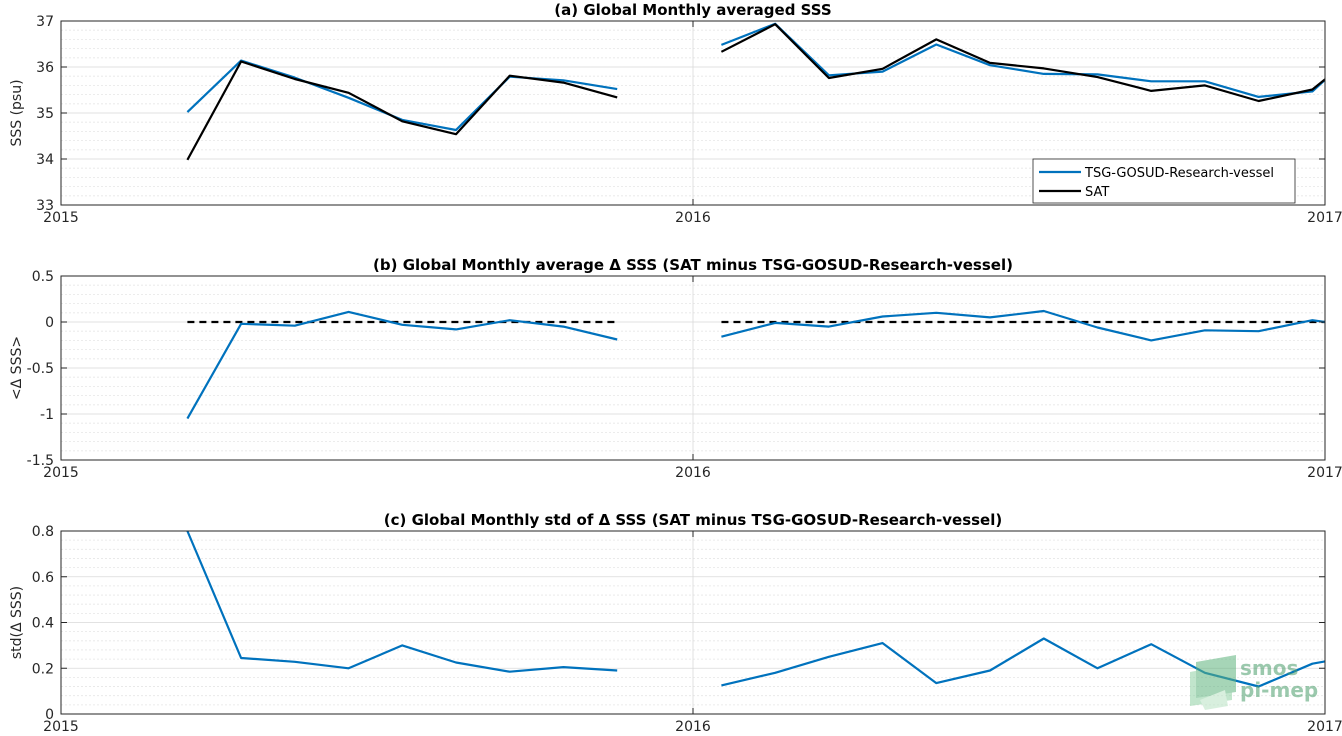 This screenshot has height=736, width=1342. Describe the element at coordinates (43, 669) in the screenshot. I see `y-tick-label: 0.2` at that location.